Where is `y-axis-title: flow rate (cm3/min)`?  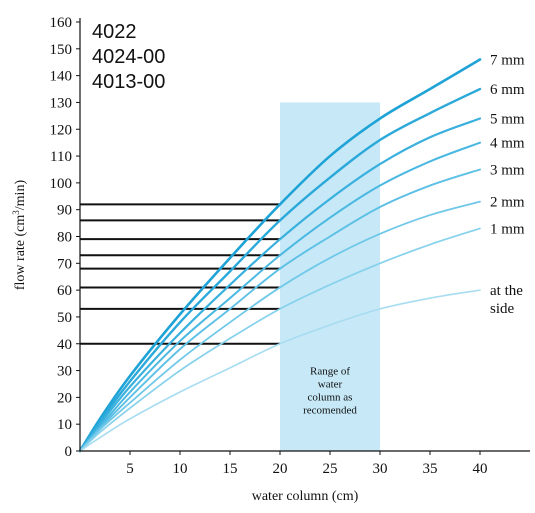
y-axis-title: flow rate (cm3/min) is located at coordinates (19, 235).